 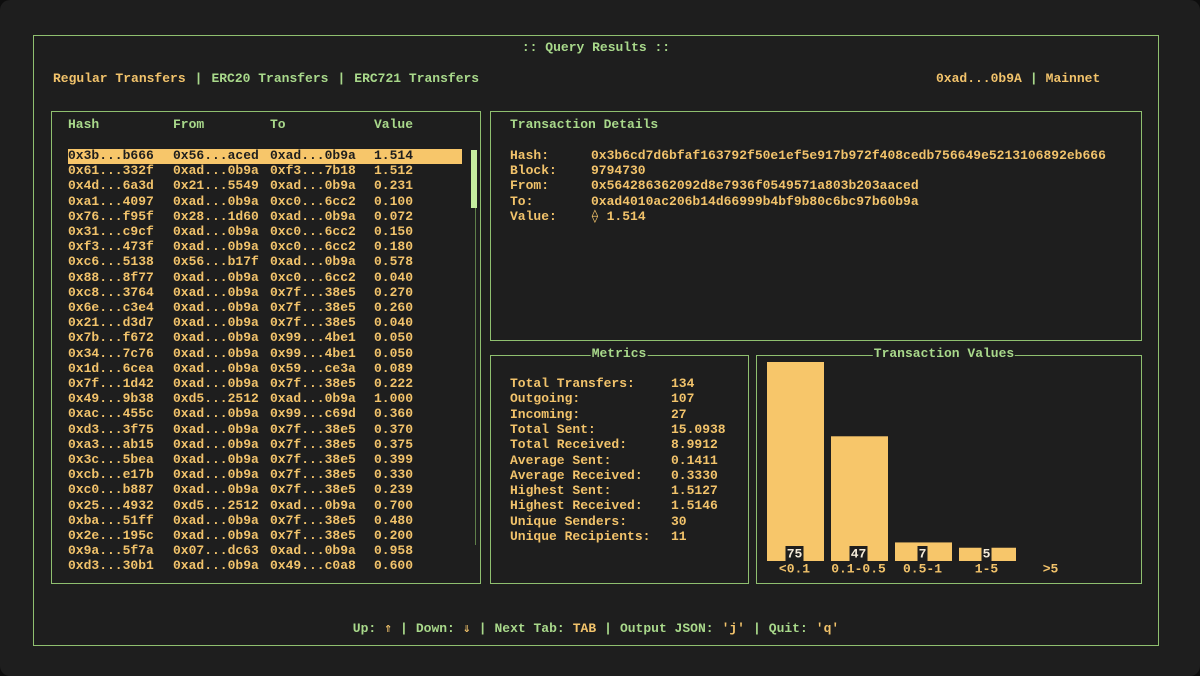 I want to click on table-cell: 0.231, so click(x=393, y=186).